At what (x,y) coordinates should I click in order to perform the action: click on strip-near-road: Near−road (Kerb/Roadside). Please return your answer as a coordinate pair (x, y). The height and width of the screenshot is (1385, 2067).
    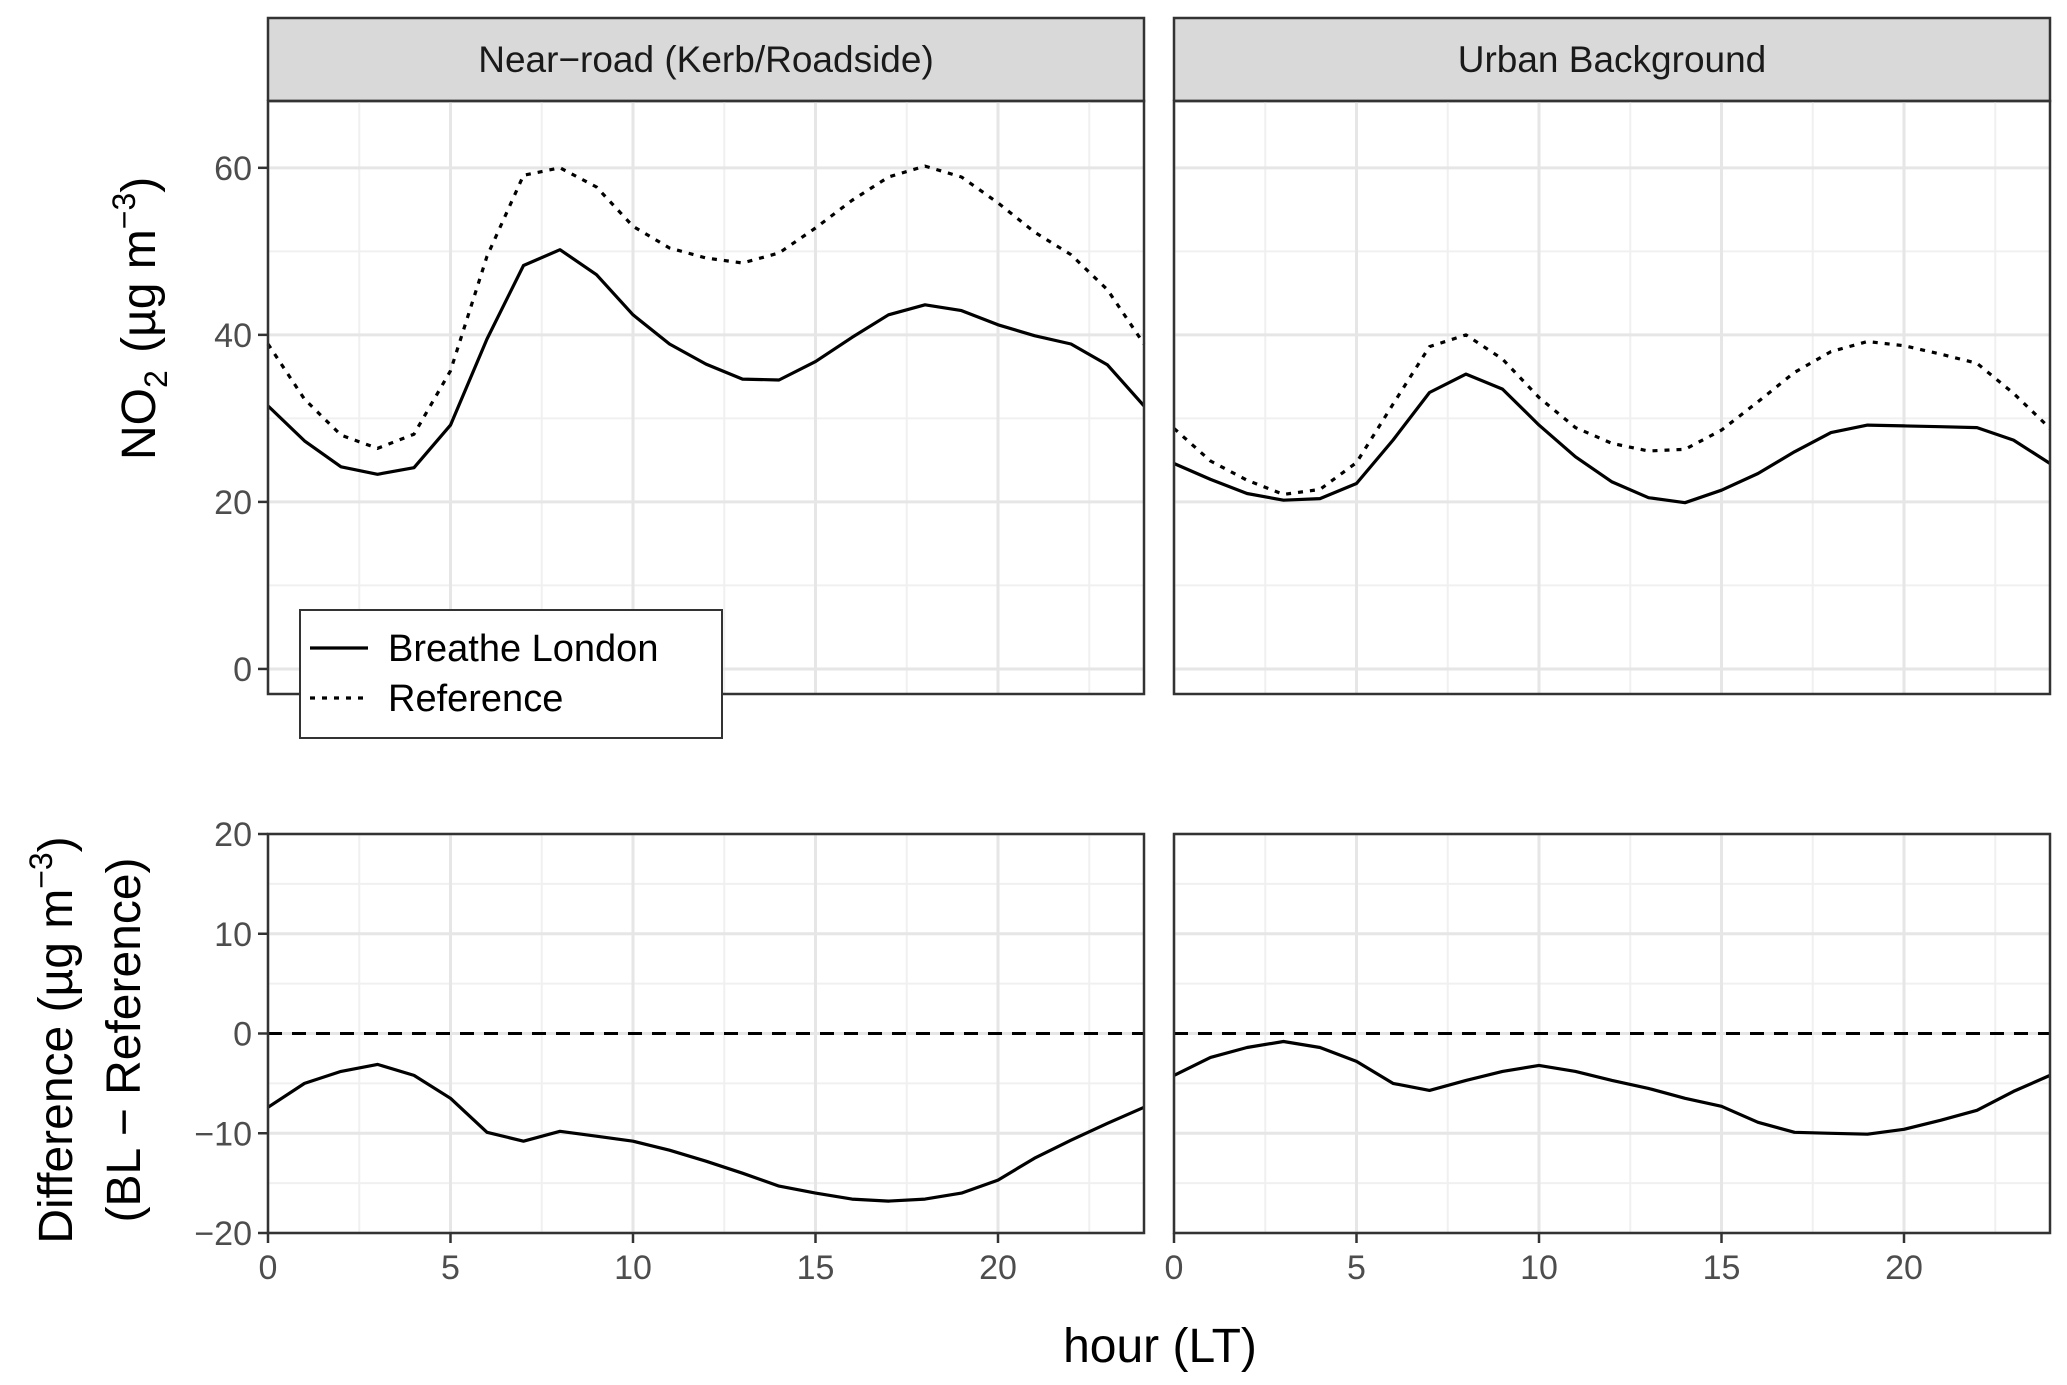
    Looking at the image, I should click on (706, 59).